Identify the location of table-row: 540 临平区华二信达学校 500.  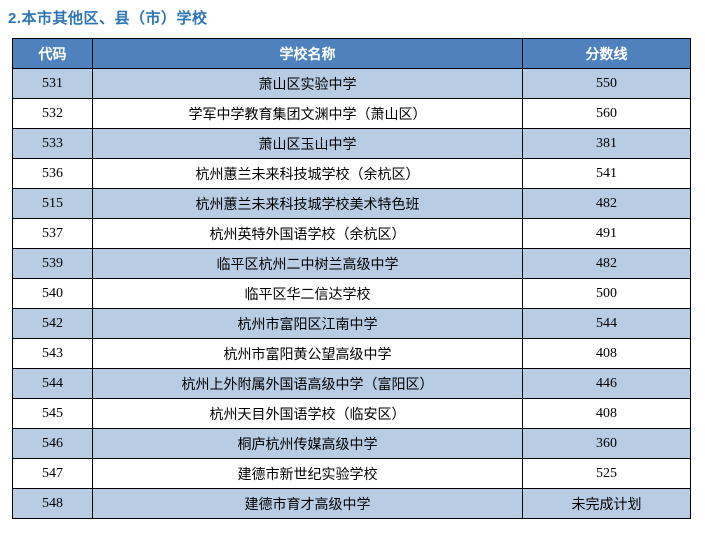
(351, 293).